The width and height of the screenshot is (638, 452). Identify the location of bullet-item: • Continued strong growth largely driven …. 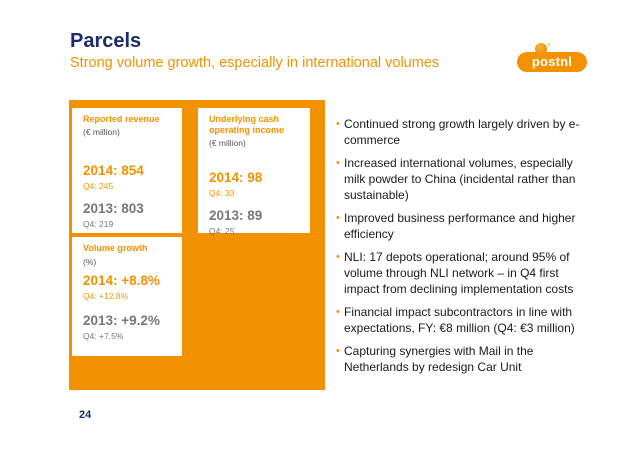
(458, 132).